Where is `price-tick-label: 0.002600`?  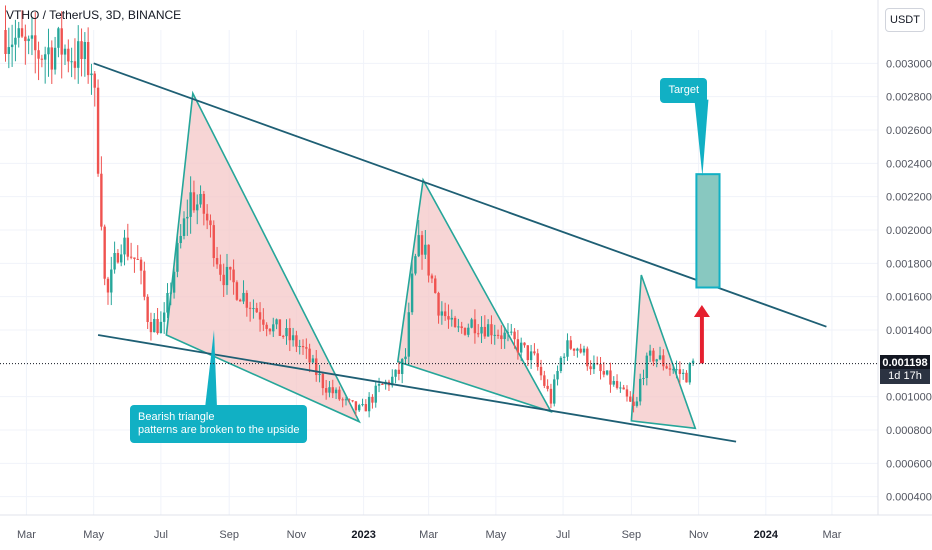
price-tick-label: 0.002600 is located at coordinates (909, 131).